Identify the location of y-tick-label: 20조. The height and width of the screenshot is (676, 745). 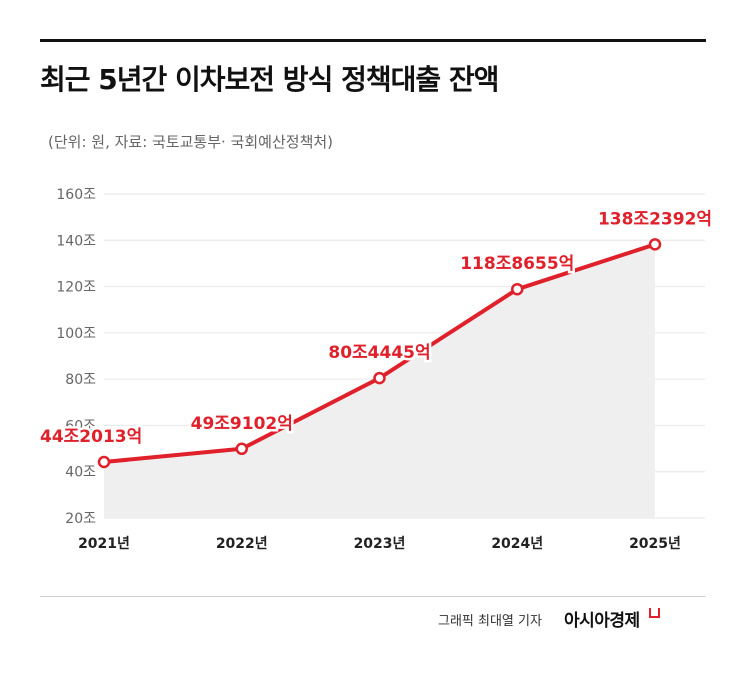
(80, 519).